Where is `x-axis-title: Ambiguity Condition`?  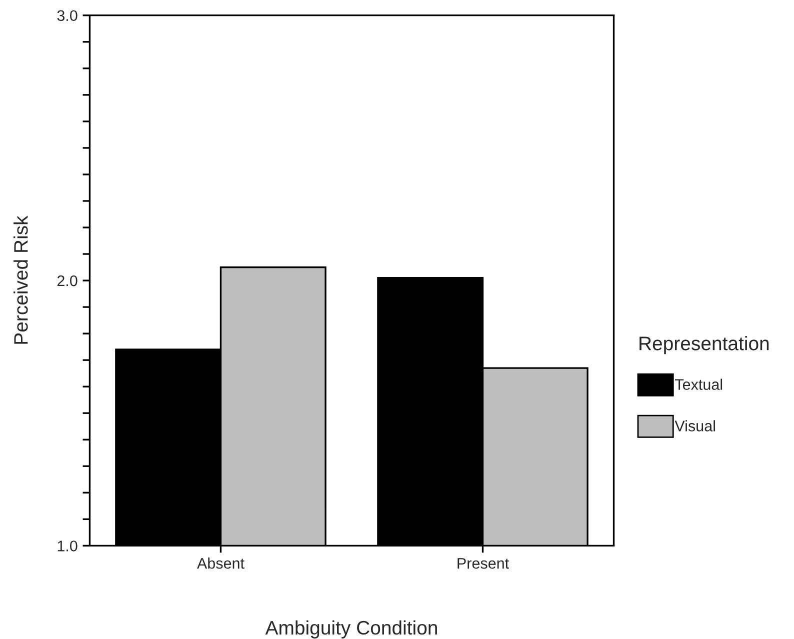 x-axis-title: Ambiguity Condition is located at coordinates (351, 629).